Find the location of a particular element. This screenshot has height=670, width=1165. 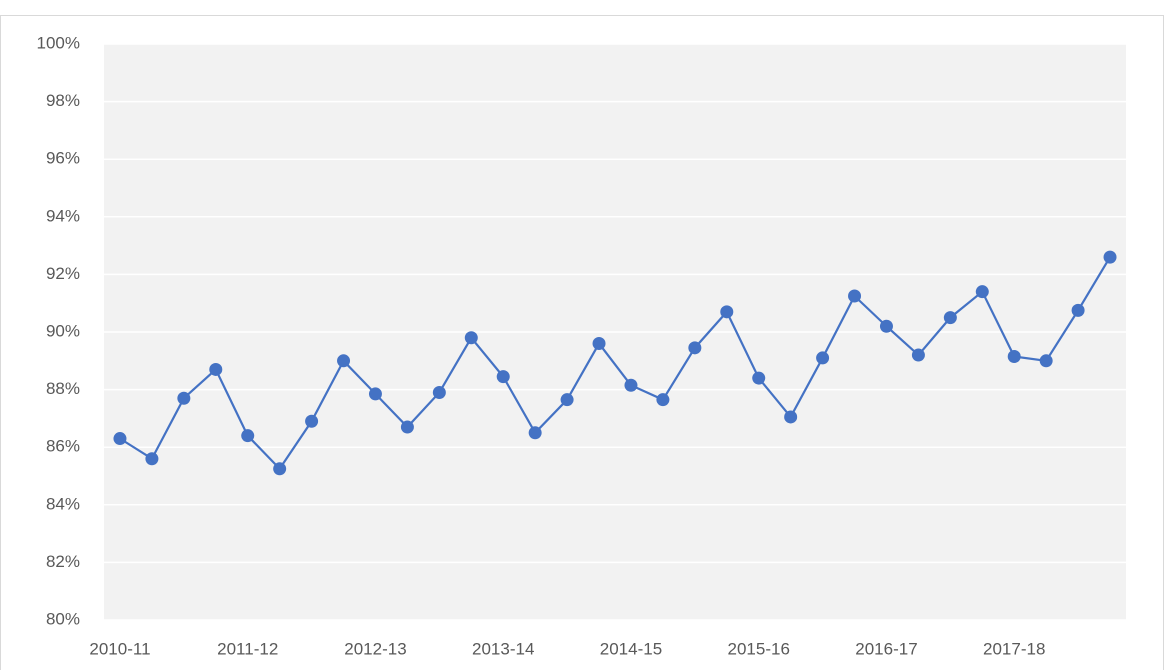

x-tick-label: 2011-12 is located at coordinates (247, 648).